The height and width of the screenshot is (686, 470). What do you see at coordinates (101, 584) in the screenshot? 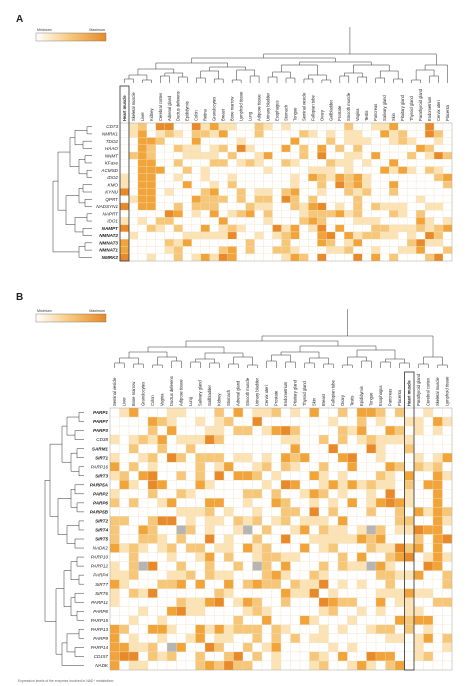
I see `row-label-sirt7: SIRT7` at bounding box center [101, 584].